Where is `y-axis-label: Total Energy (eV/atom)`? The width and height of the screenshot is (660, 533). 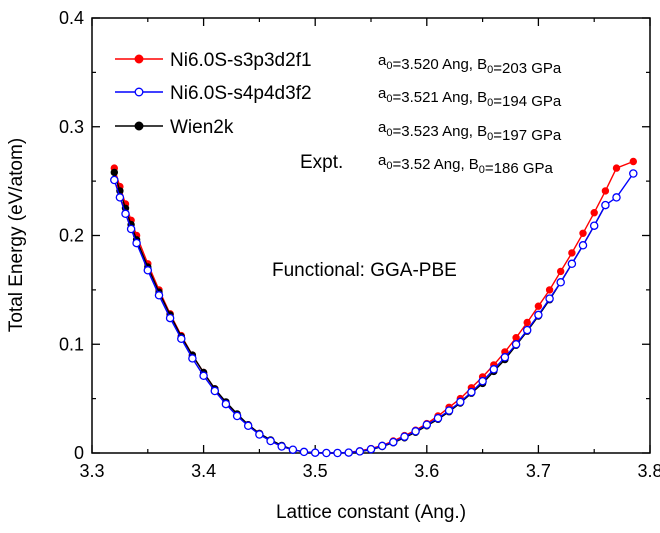
y-axis-label: Total Energy (eV/atom) is located at coordinates (16, 235).